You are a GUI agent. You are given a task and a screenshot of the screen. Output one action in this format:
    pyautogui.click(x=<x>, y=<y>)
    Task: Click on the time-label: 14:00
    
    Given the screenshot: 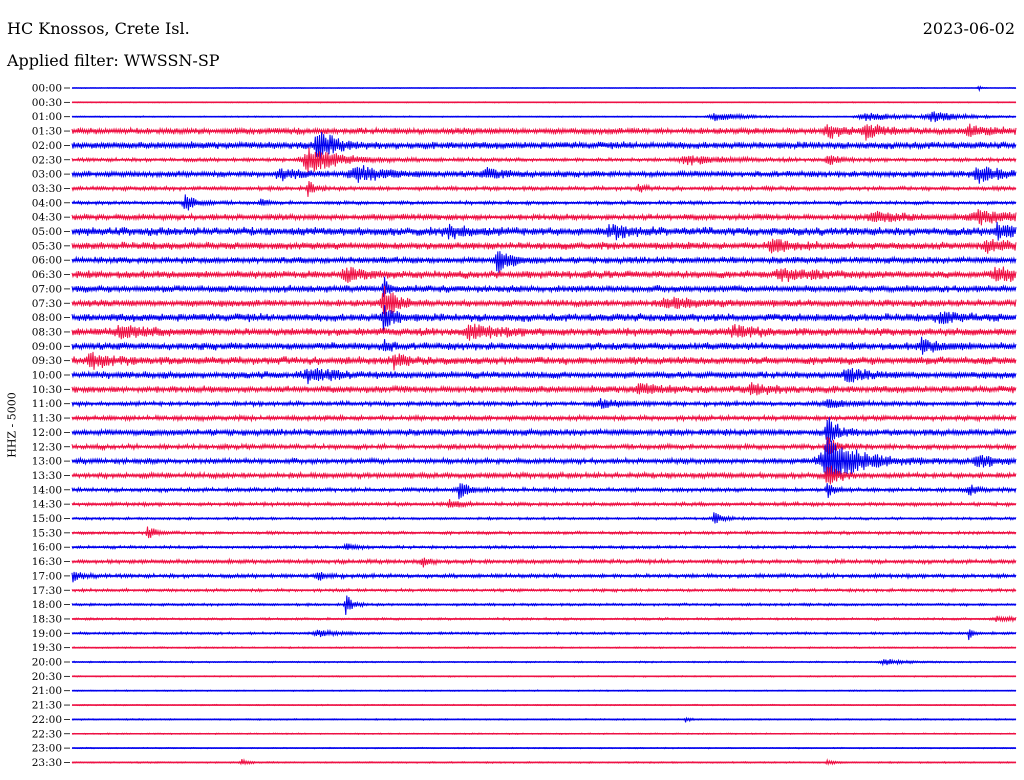 What is the action you would take?
    pyautogui.click(x=47, y=490)
    